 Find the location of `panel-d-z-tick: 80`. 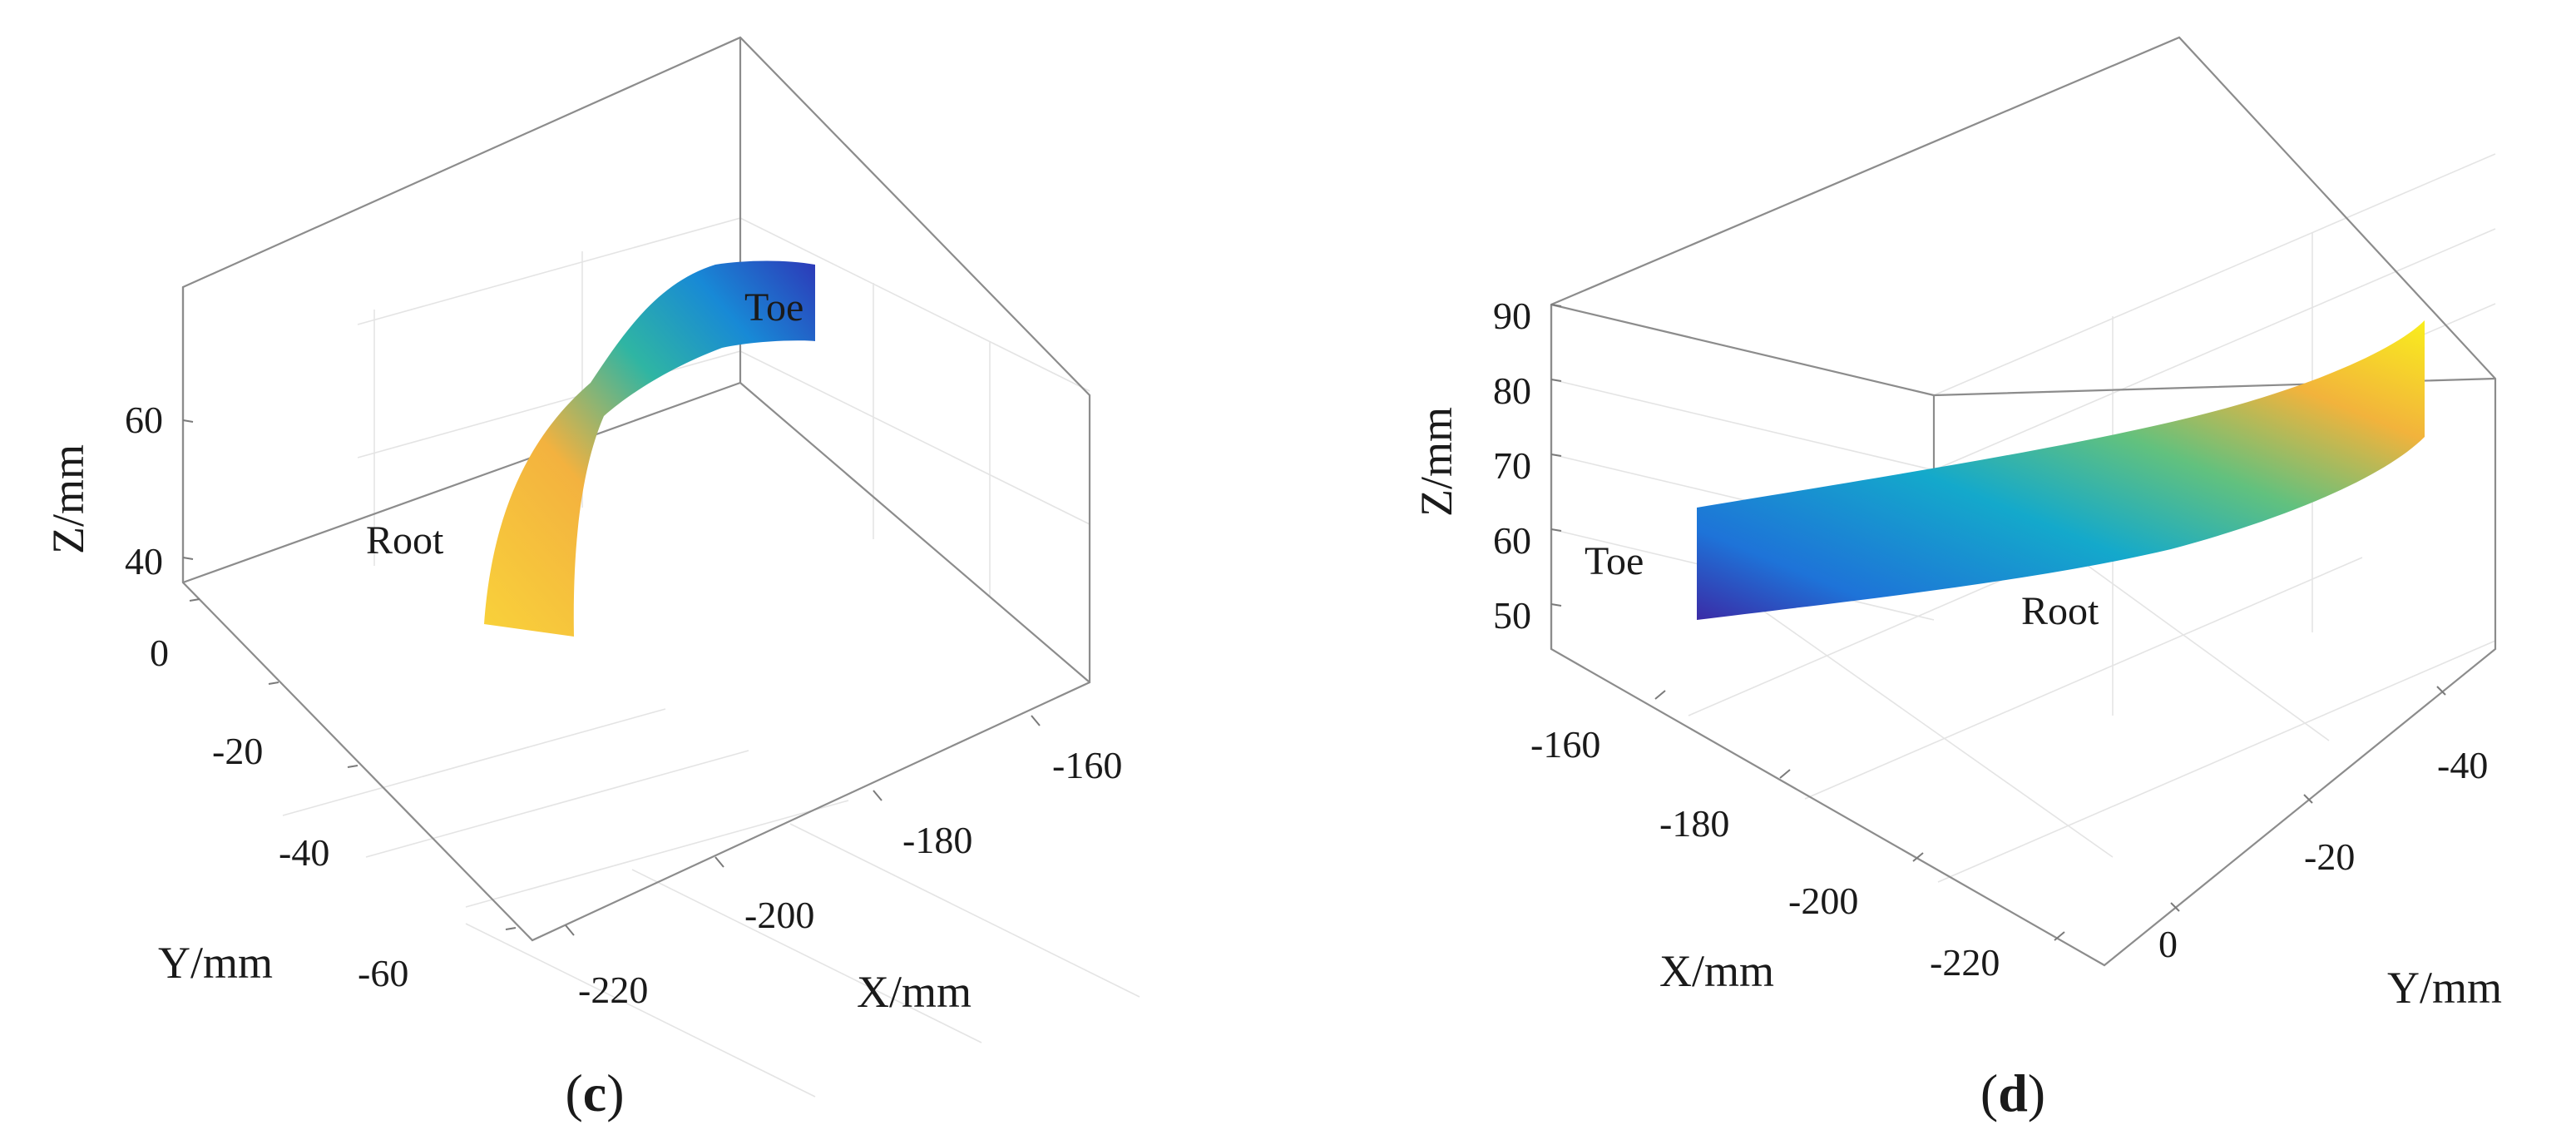

panel-d-z-tick: 80 is located at coordinates (1512, 390).